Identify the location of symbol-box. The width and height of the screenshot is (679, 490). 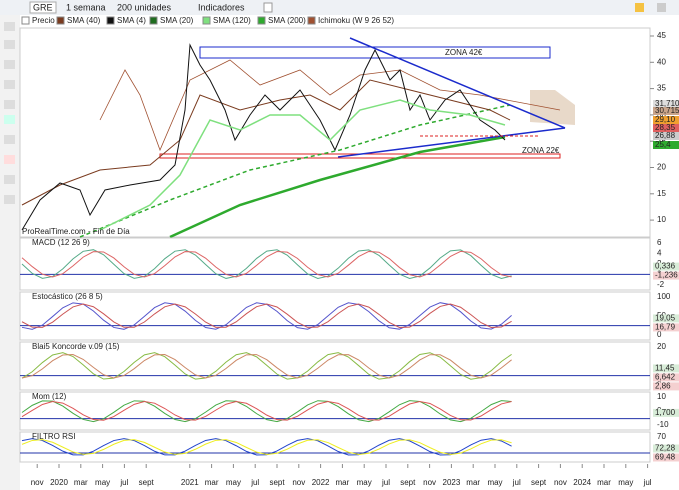
(43, 7).